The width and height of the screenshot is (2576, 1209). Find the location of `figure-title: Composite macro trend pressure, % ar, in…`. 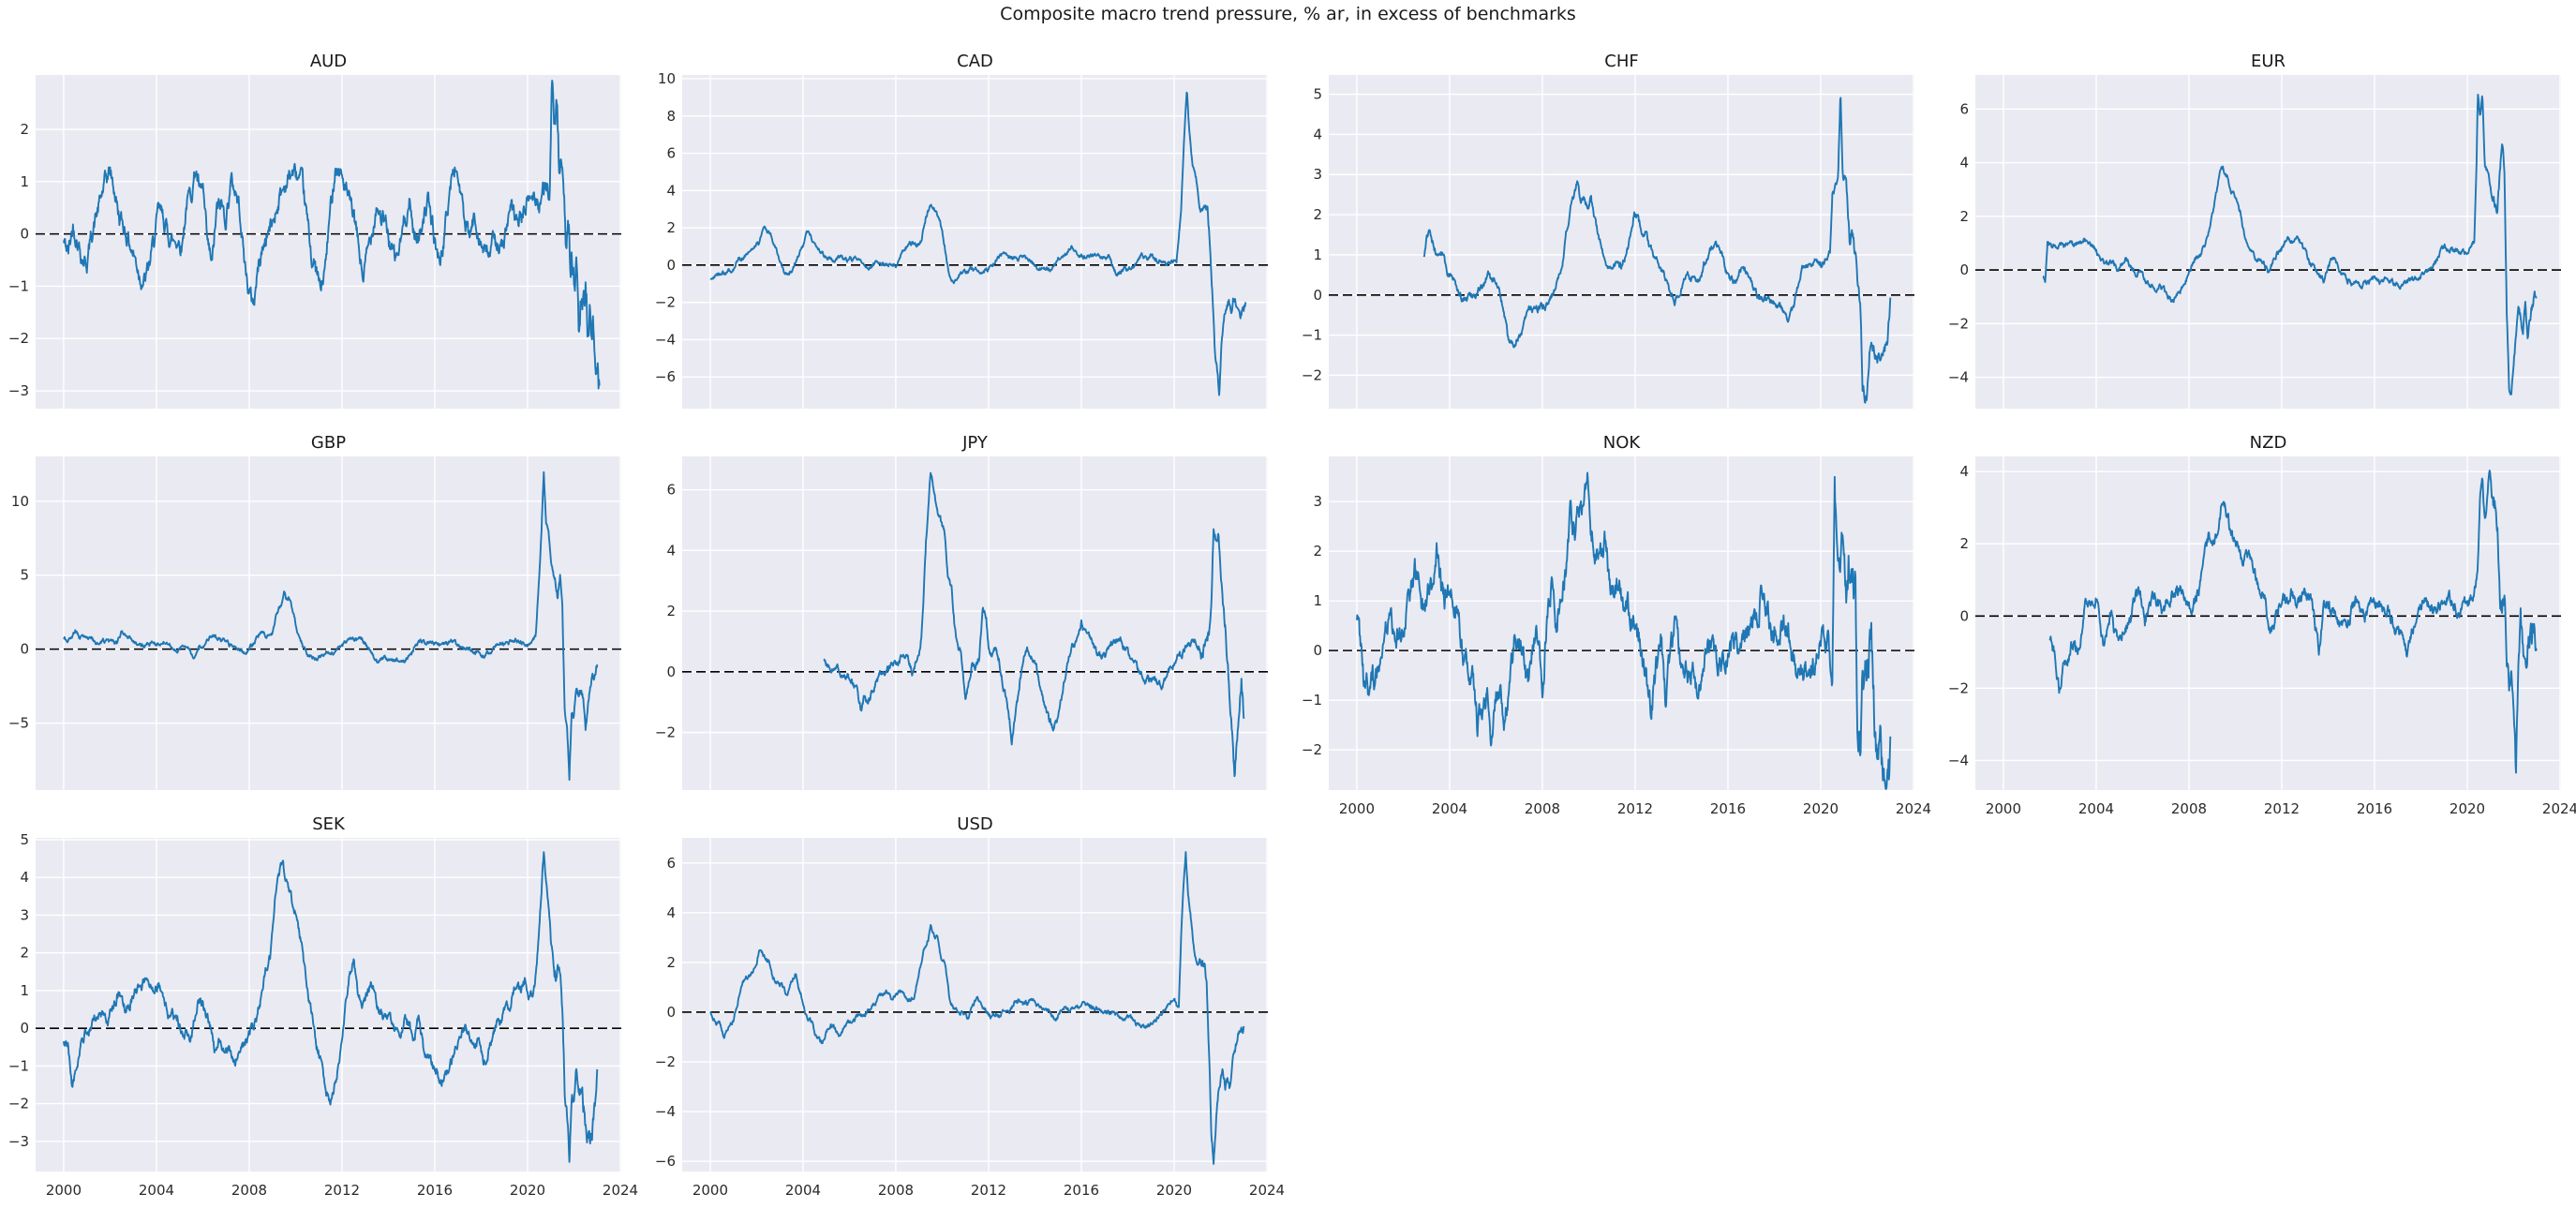

figure-title: Composite macro trend pressure, % ar, in… is located at coordinates (1288, 14).